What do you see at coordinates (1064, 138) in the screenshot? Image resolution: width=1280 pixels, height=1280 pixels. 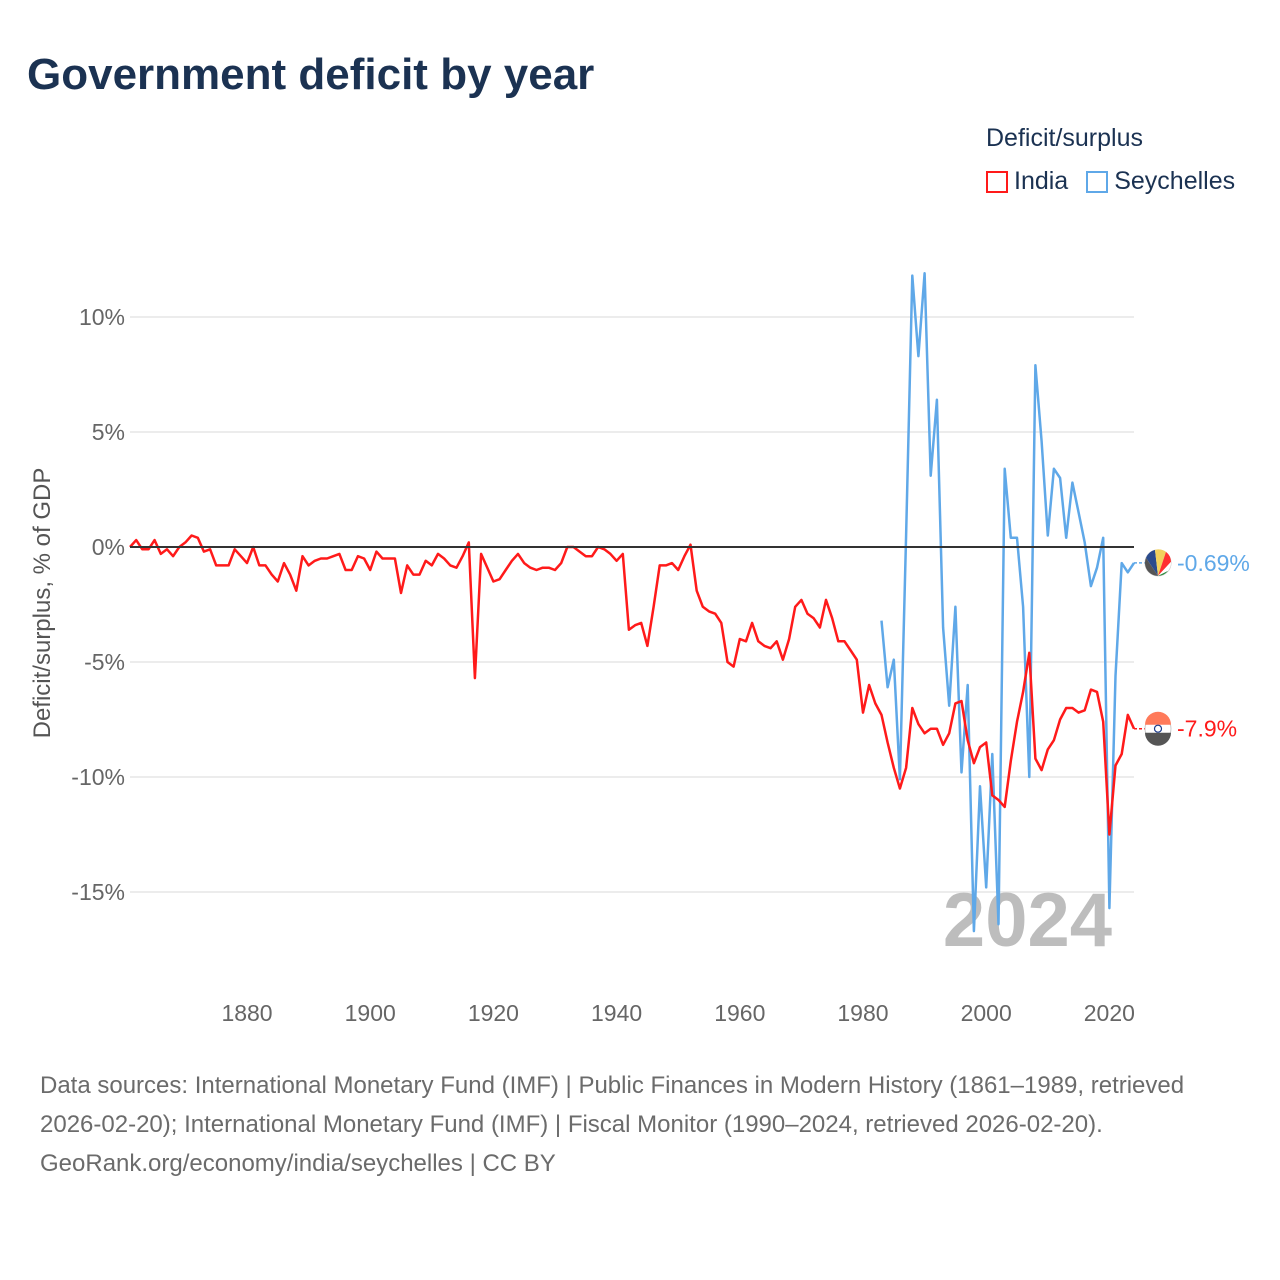 I see `legend-title: Deficit/surplus` at bounding box center [1064, 138].